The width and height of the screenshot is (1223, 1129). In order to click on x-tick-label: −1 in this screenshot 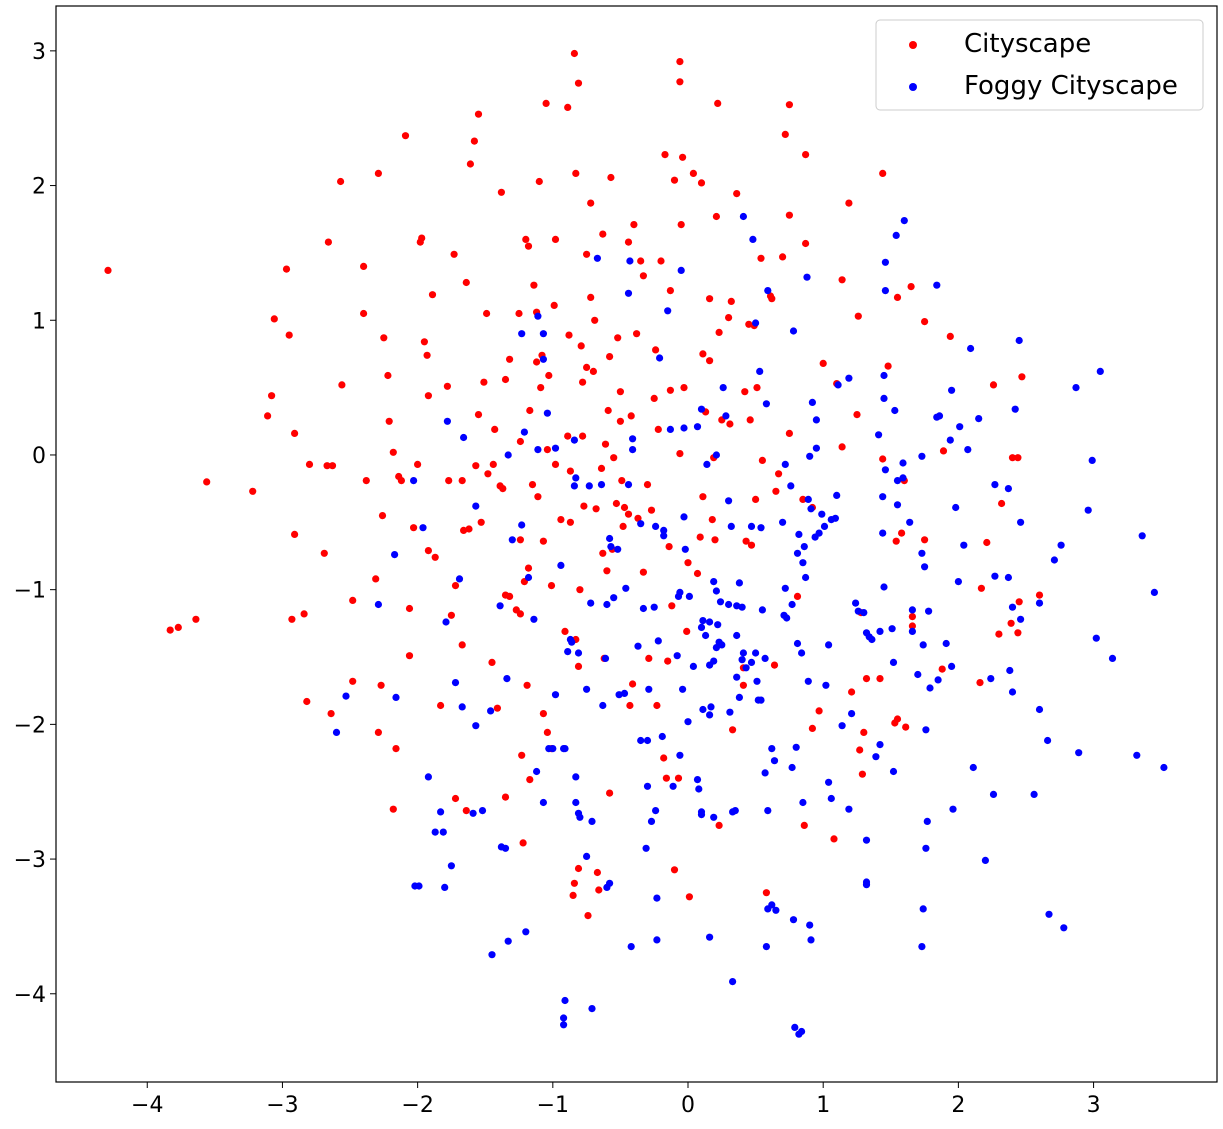, I will do `click(553, 1105)`.